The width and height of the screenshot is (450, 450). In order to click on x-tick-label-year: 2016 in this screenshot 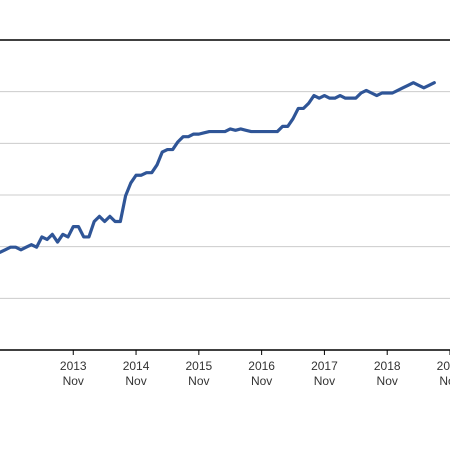, I will do `click(261, 366)`.